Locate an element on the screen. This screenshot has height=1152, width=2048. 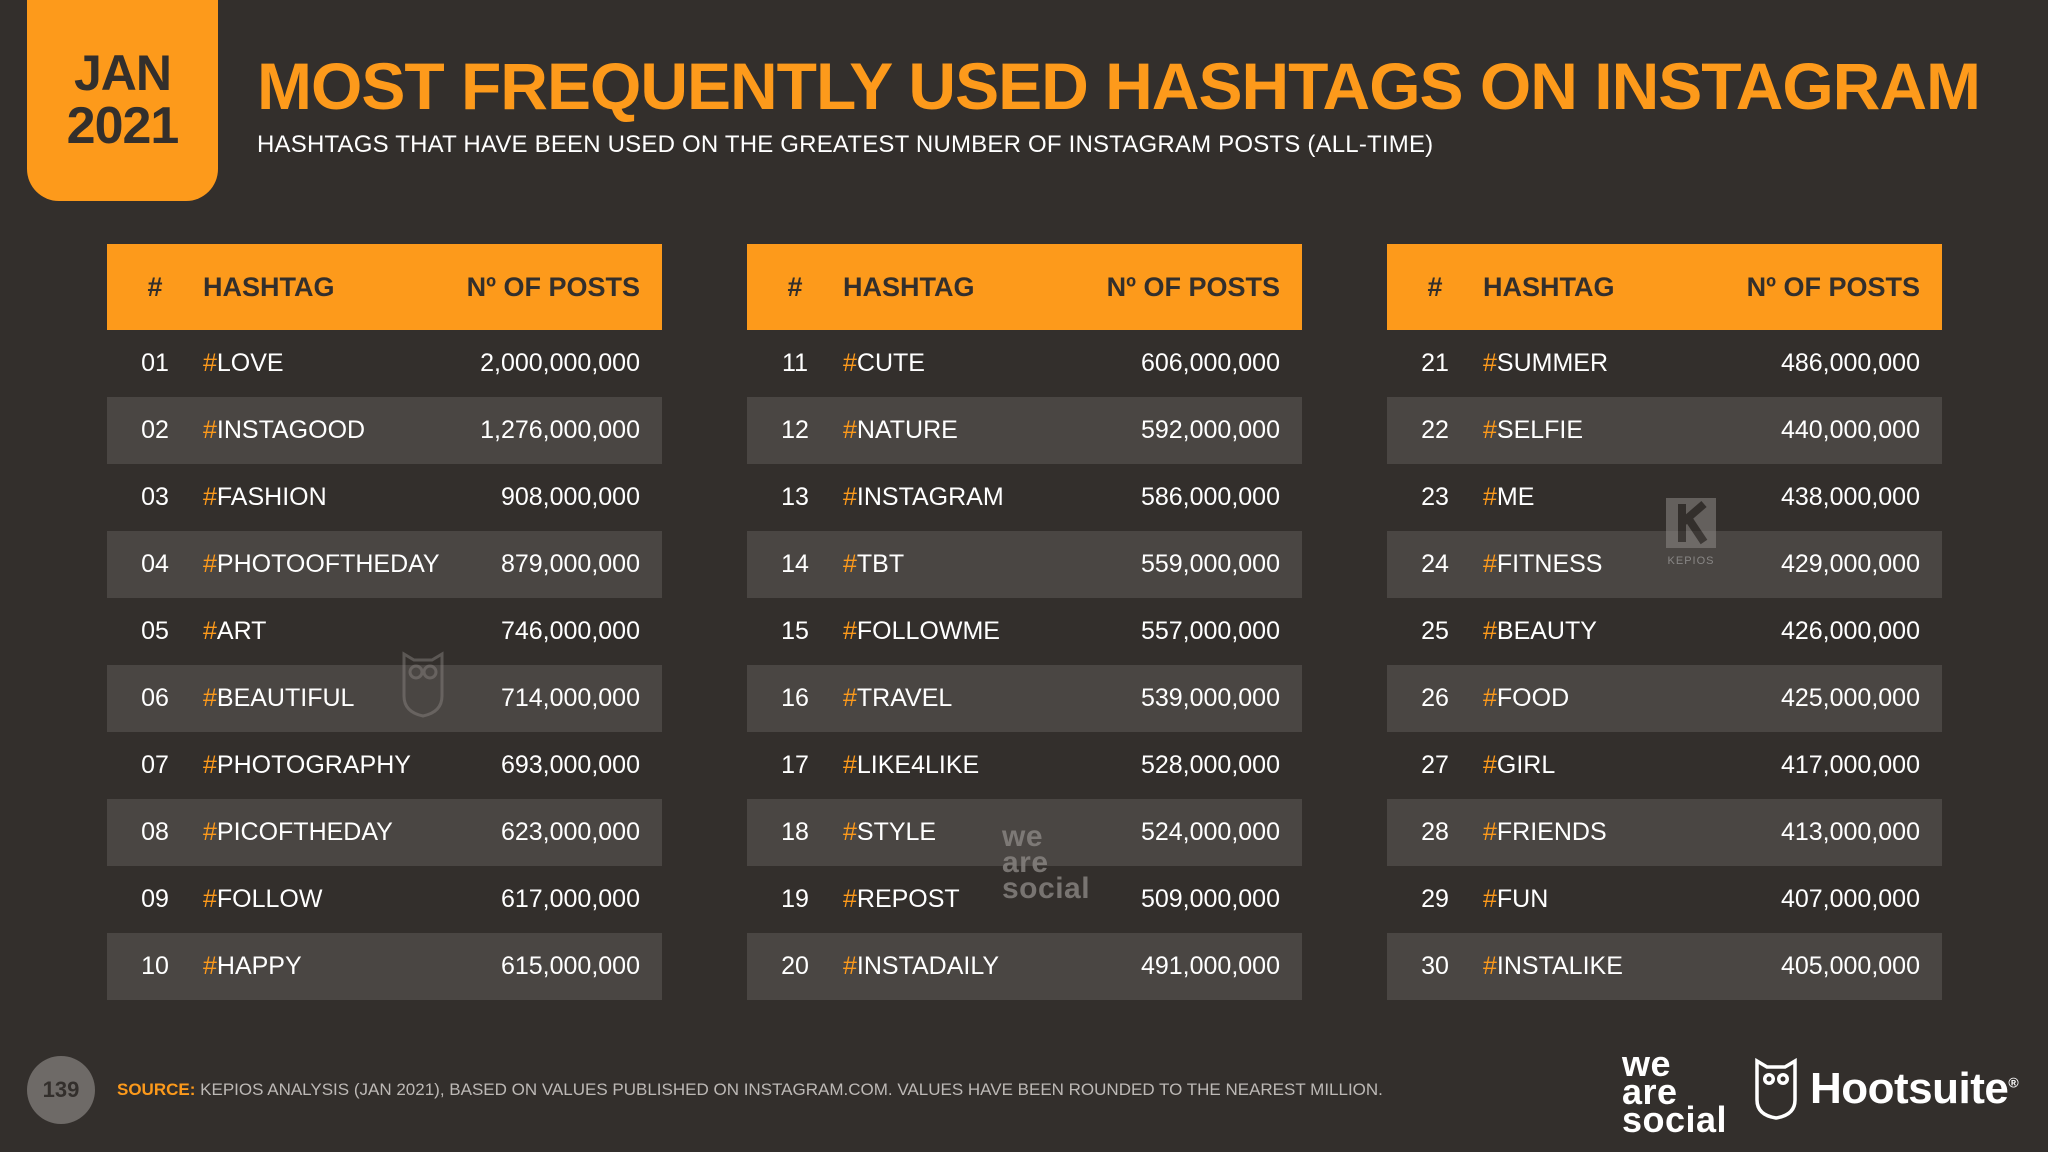
hashtag-cell: #INSTALIKE is located at coordinates (1601, 966).